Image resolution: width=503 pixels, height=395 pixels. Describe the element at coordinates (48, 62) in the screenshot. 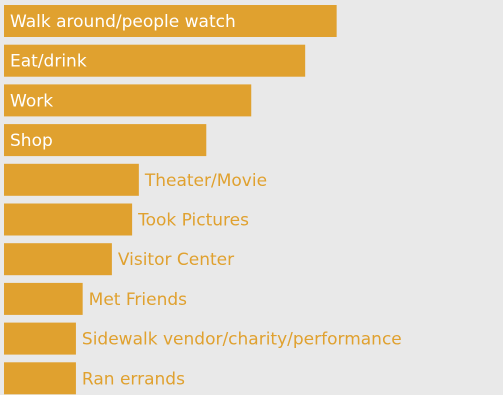

I see `bar-label-1: Eat/drink` at that location.